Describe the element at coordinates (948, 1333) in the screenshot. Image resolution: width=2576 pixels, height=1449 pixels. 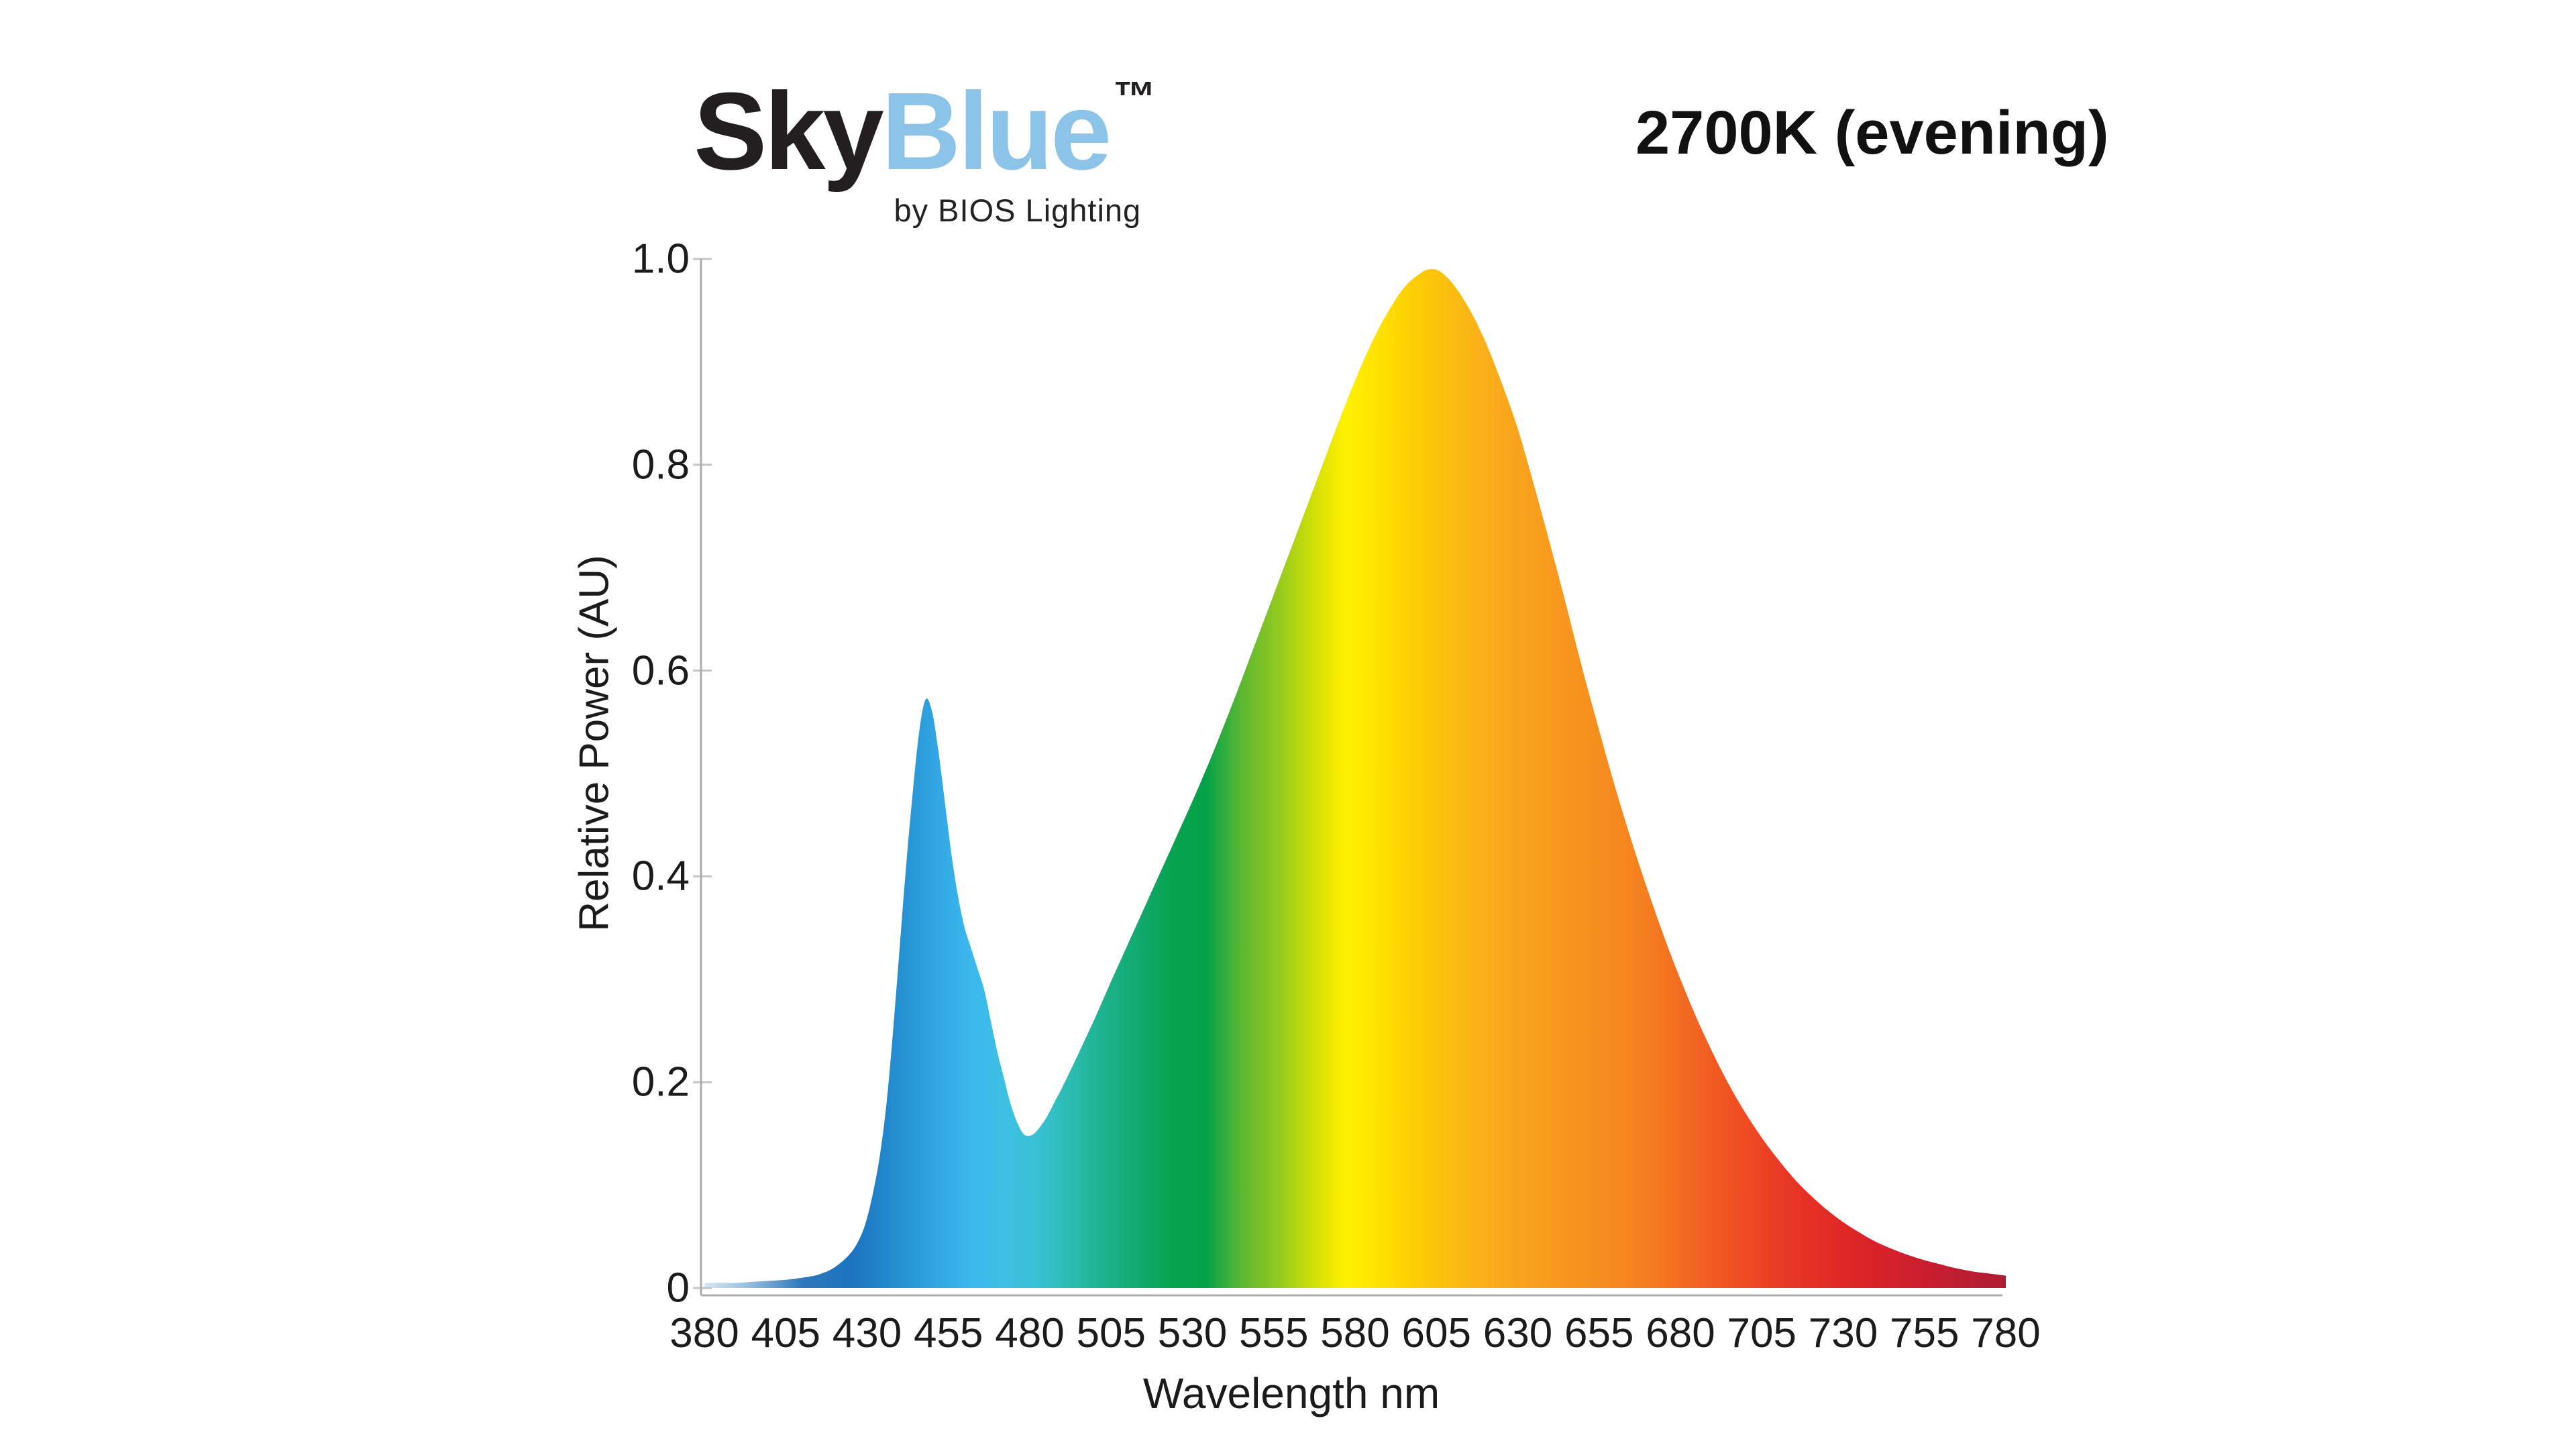
I see `x-tick-label: 455` at that location.